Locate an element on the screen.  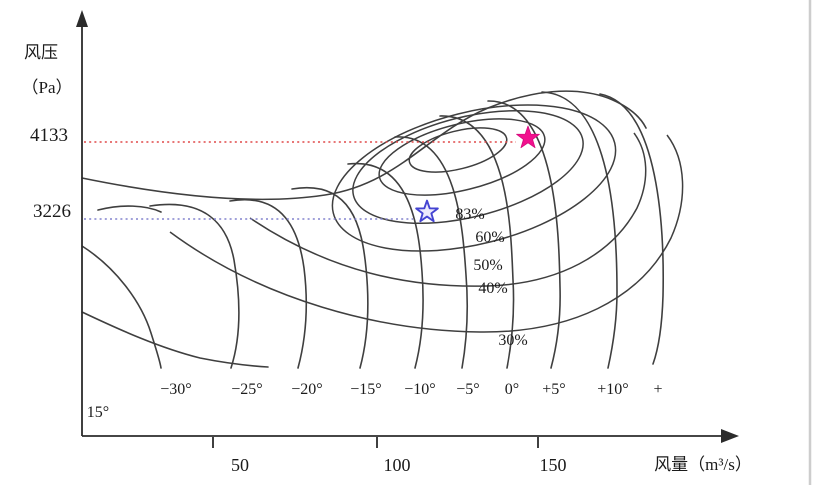
angle-label-minus-20: −20° is located at coordinates (306, 389).